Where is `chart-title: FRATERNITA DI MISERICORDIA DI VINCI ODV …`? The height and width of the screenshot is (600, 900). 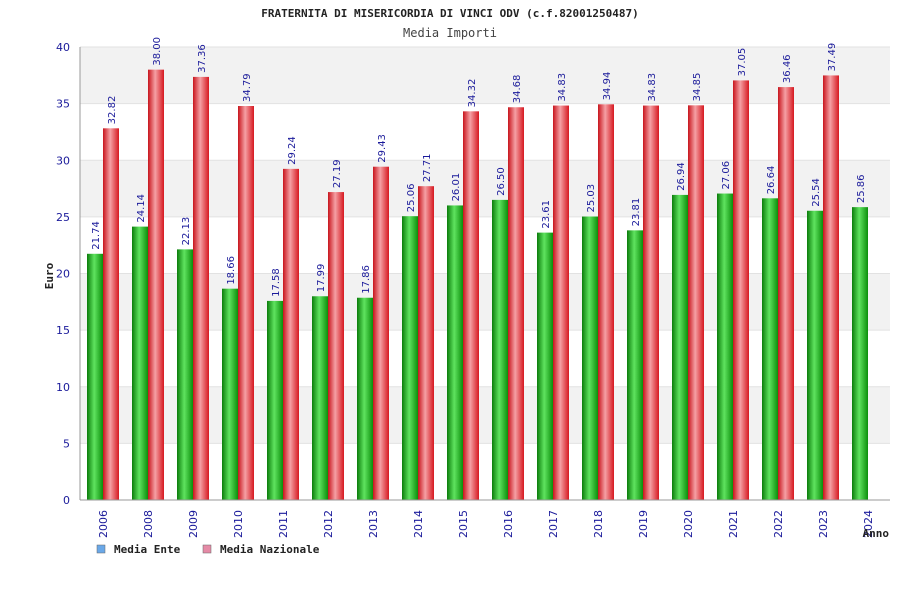
chart-title: FRATERNITA DI MISERICORDIA DI VINCI ODV … is located at coordinates (450, 13).